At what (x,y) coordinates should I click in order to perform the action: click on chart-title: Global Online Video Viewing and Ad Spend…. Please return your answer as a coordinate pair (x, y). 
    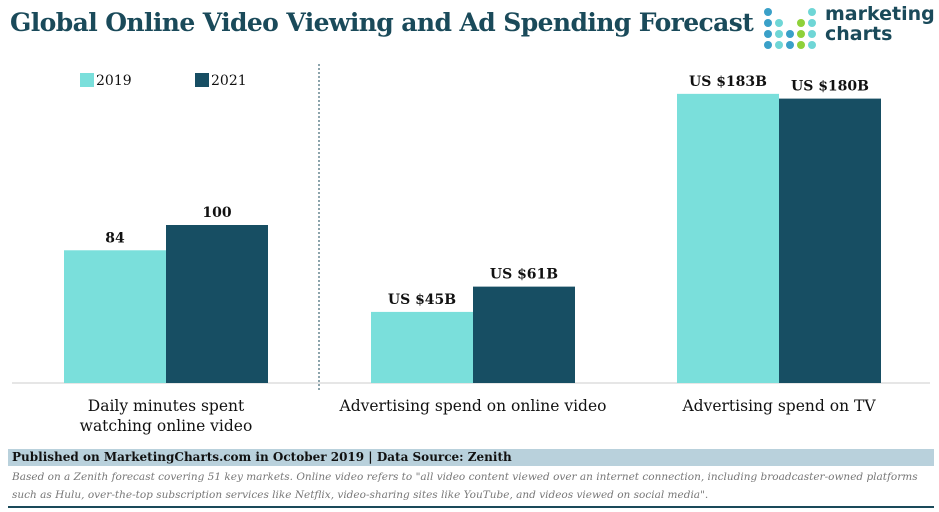
    Looking at the image, I should click on (382, 22).